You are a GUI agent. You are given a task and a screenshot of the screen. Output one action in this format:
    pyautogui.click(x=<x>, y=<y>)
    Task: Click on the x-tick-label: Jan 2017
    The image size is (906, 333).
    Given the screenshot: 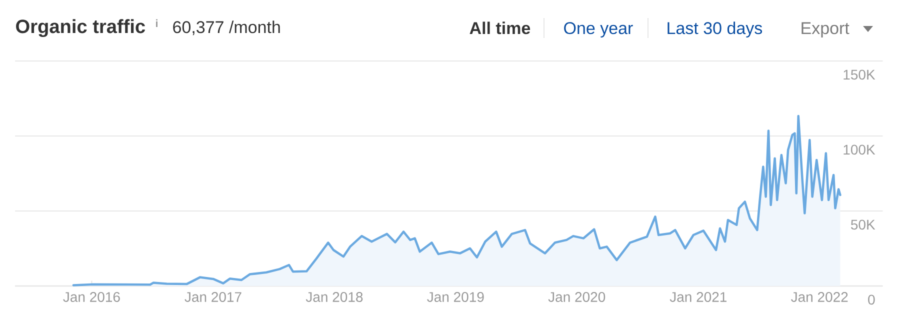 What is the action you would take?
    pyautogui.click(x=213, y=297)
    